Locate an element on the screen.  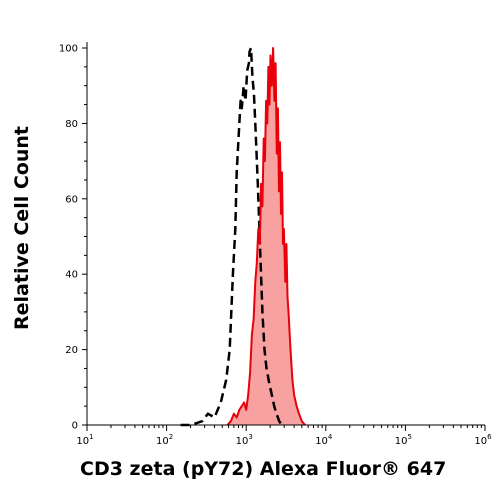
x-tick-label: 10¹ is located at coordinates (84, 440).